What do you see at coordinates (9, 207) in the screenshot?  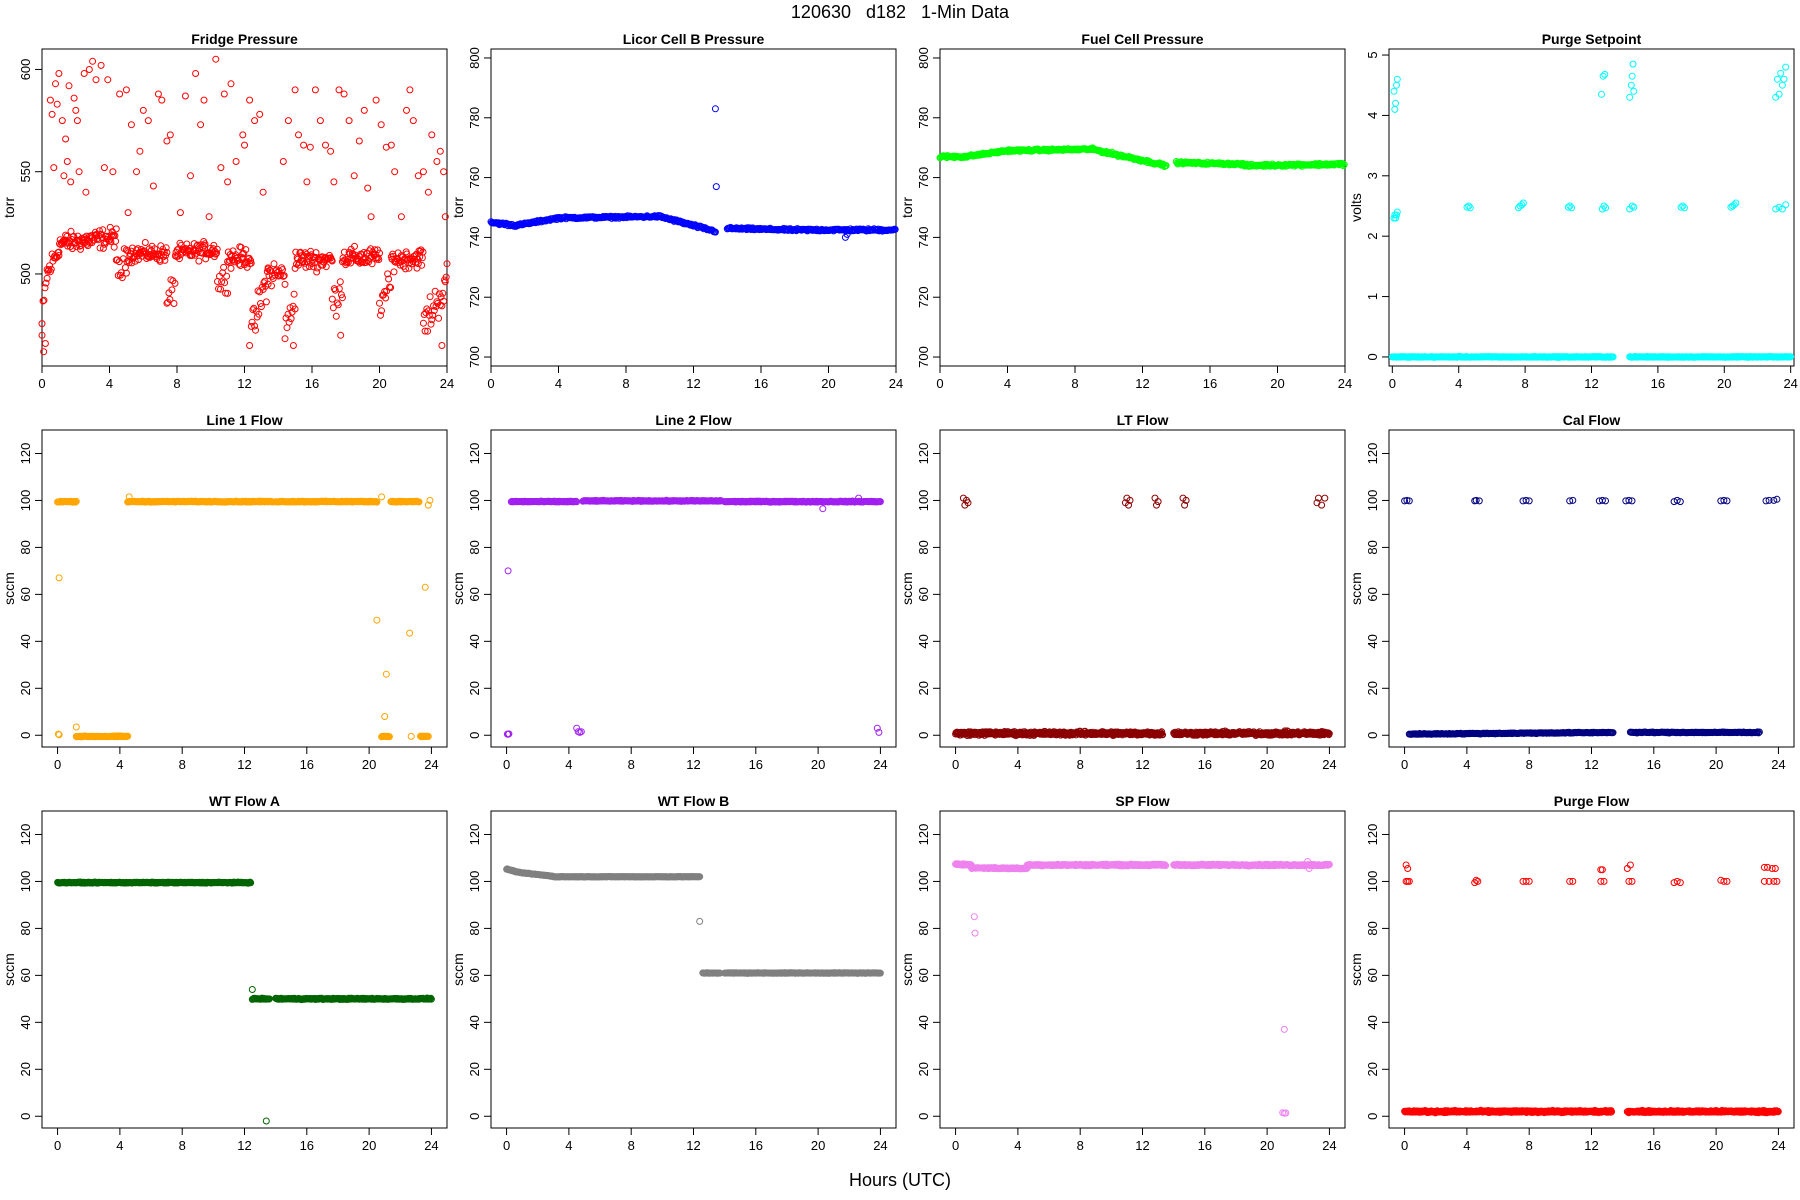 I see `y-axis-label: torr` at bounding box center [9, 207].